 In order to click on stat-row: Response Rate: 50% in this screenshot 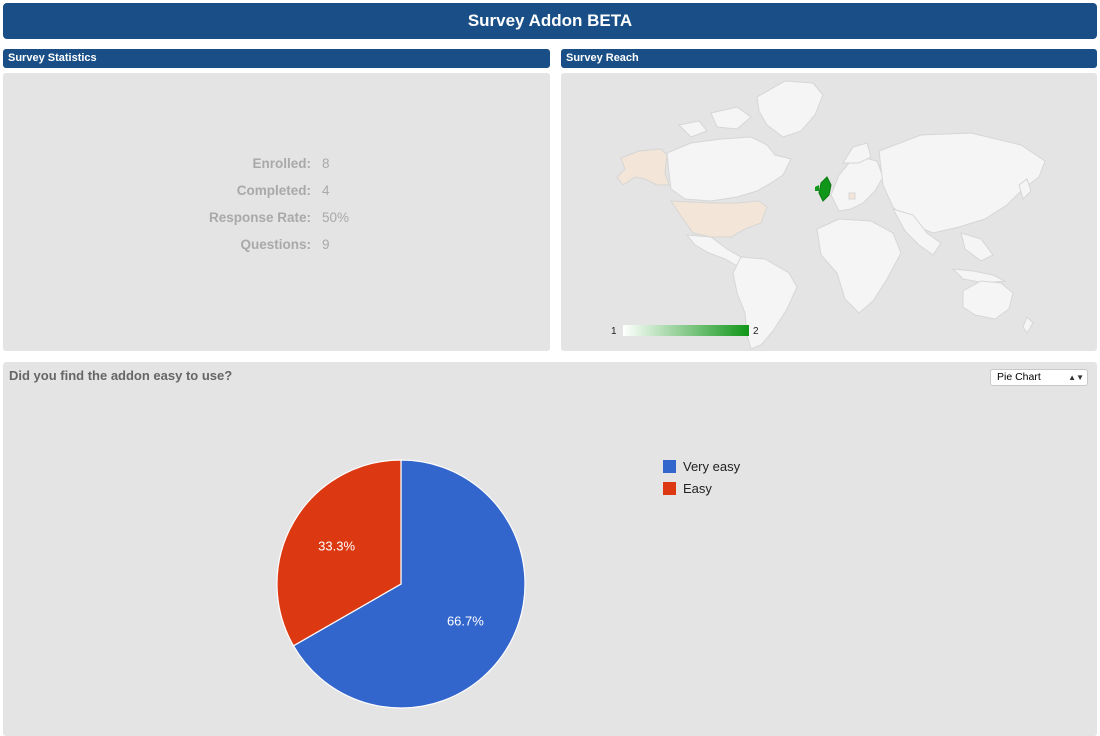, I will do `click(277, 217)`.